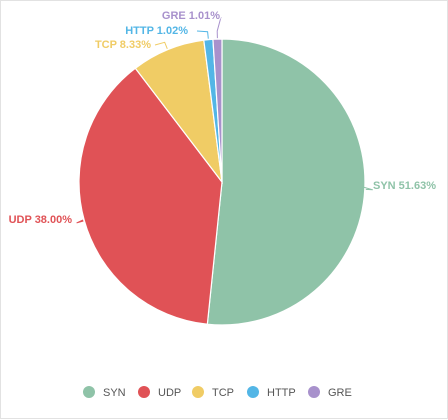 This screenshot has width=448, height=420. I want to click on legend-label-http: HTTP, so click(281, 393).